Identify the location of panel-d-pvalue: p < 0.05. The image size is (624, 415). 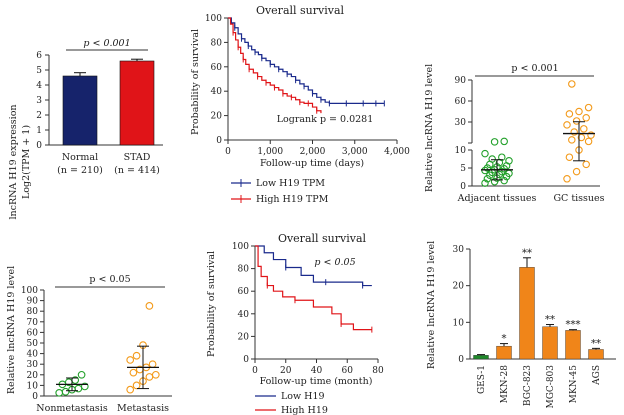
(109, 279).